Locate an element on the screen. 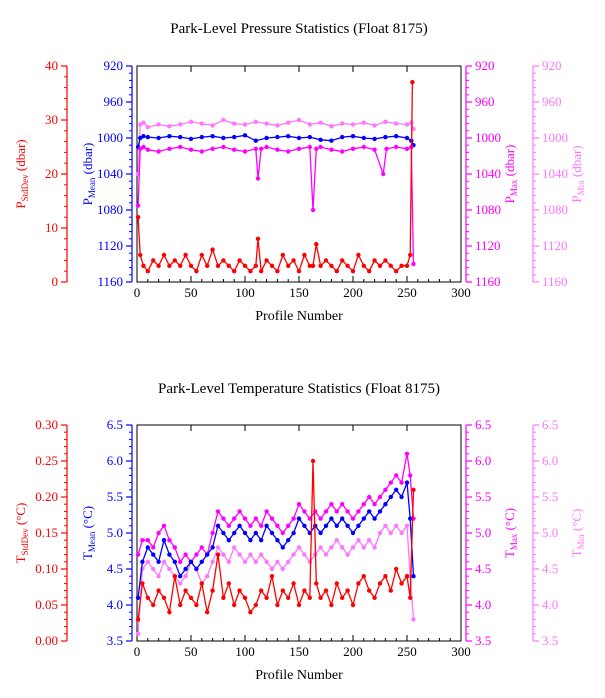 Image resolution: width=605 pixels, height=698 pixels. x-axis-label: Profile Number is located at coordinates (299, 675).